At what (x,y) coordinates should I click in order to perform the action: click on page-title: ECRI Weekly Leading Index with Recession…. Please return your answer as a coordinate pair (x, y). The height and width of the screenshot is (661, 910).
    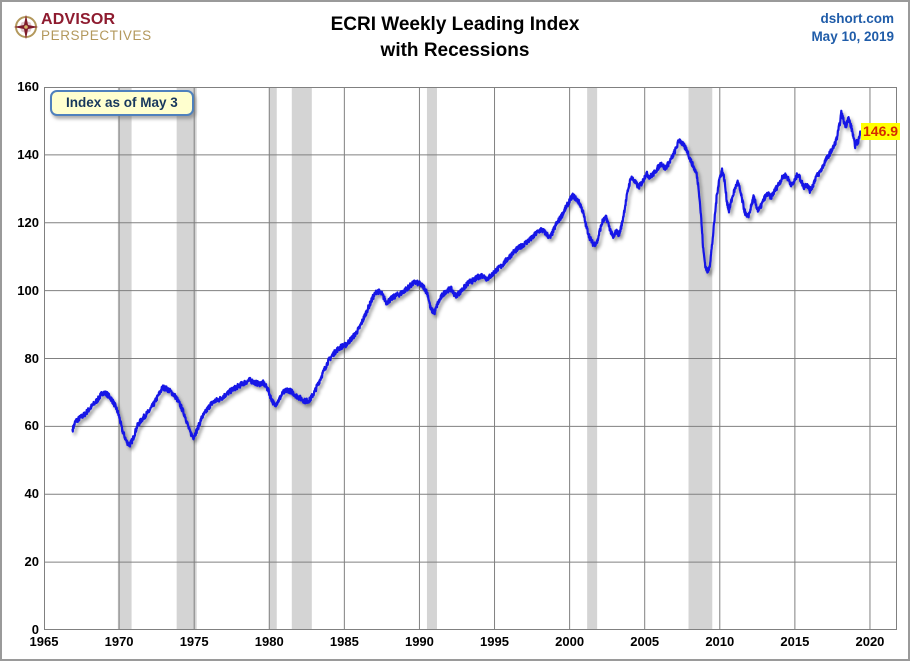
    Looking at the image, I should click on (455, 38).